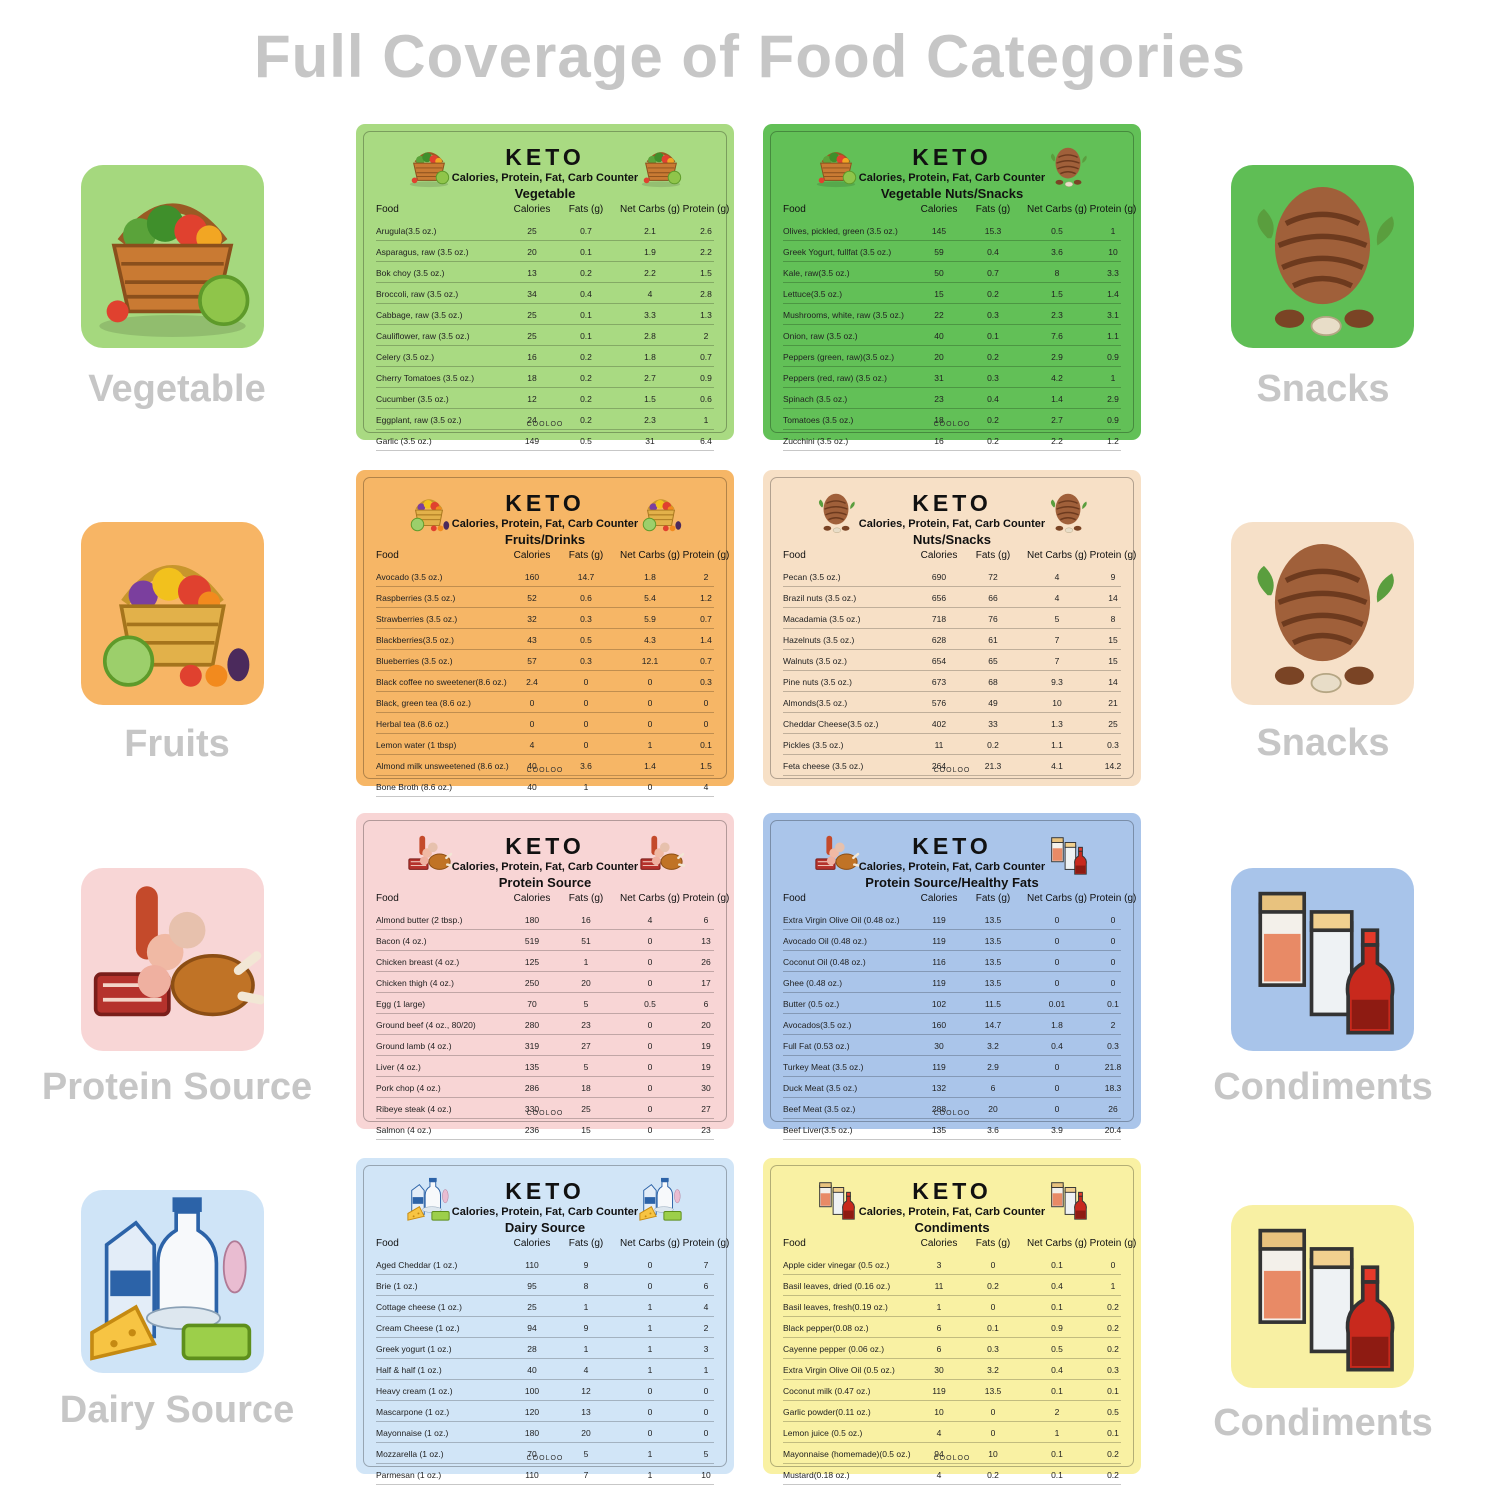  What do you see at coordinates (939, 724) in the screenshot?
I see `table-cell: 402` at bounding box center [939, 724].